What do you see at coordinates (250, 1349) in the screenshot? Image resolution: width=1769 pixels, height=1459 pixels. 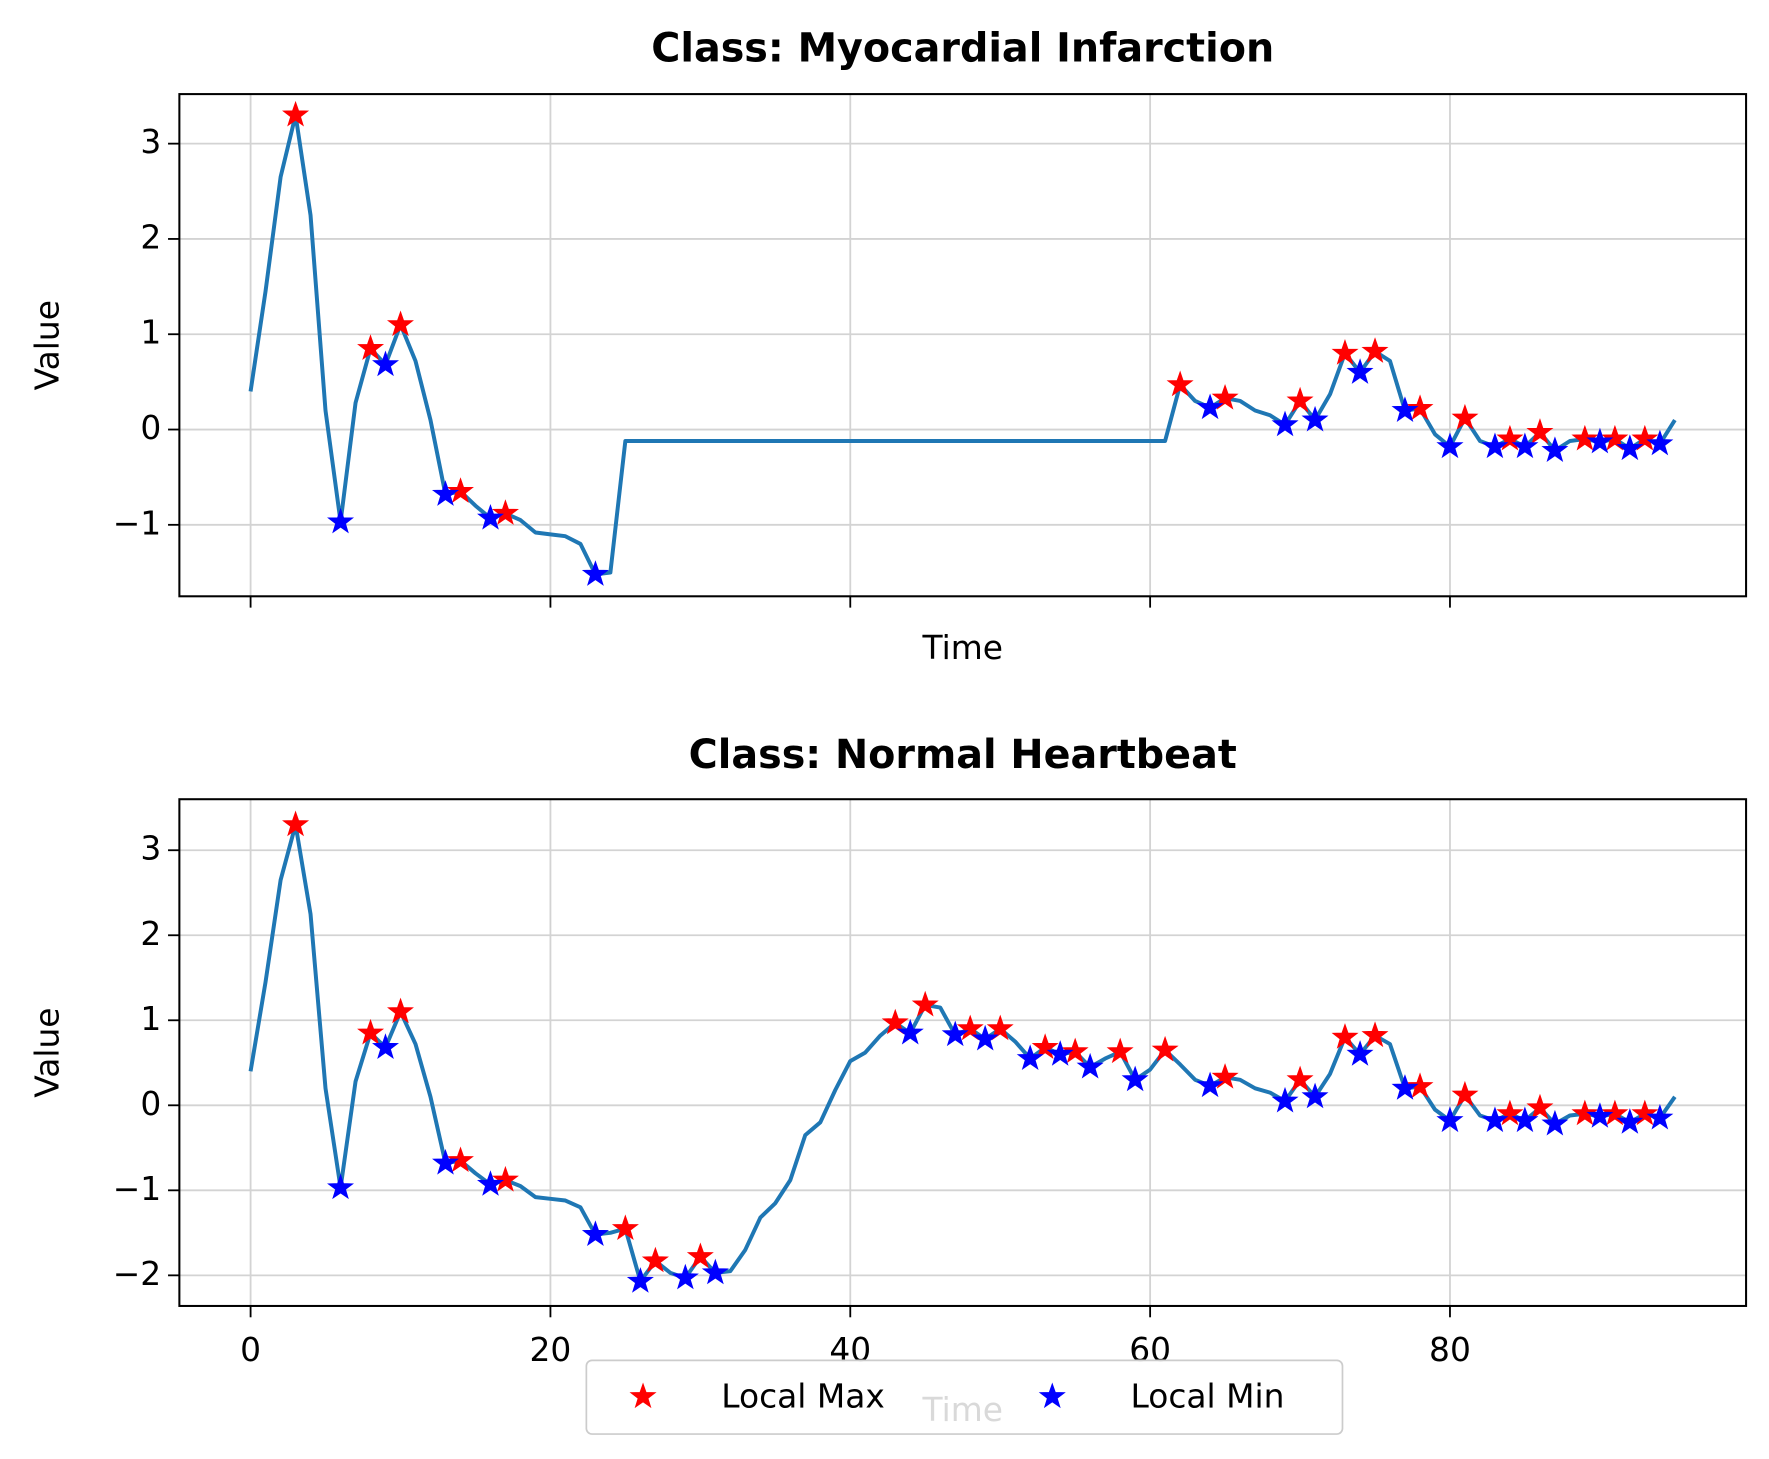 I see `x-tick-label: 0` at bounding box center [250, 1349].